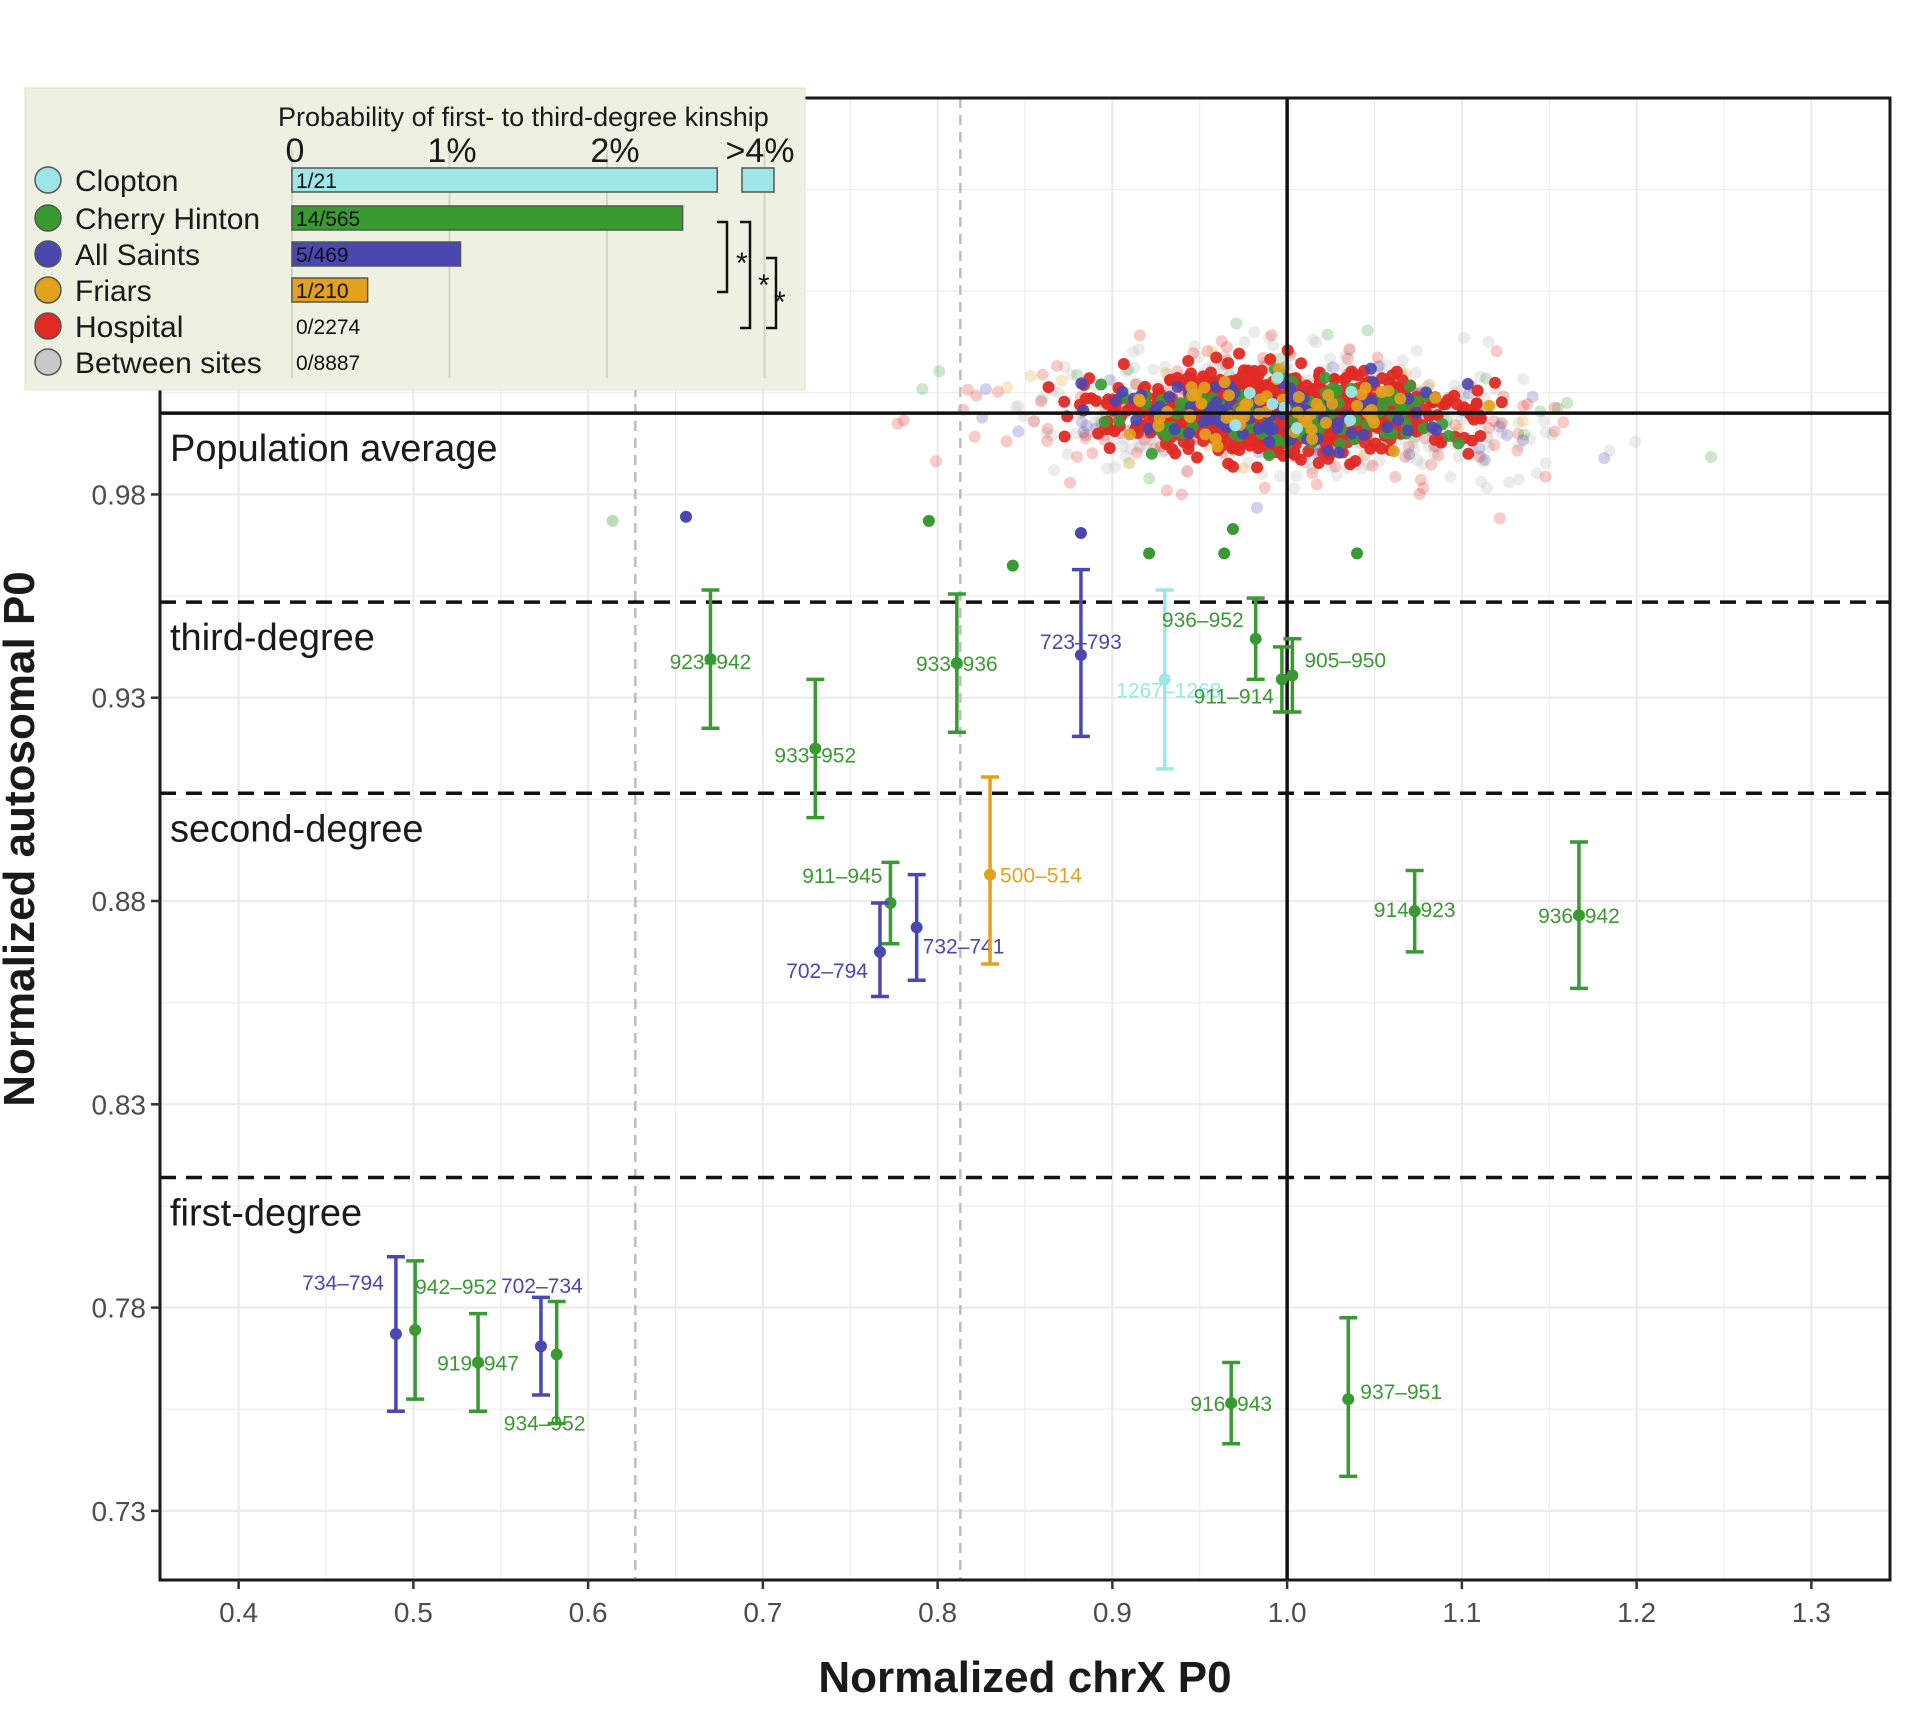 The height and width of the screenshot is (1710, 1920). Describe the element at coordinates (322, 291) in the screenshot. I see `legend-ratio-label: 1/210` at that location.